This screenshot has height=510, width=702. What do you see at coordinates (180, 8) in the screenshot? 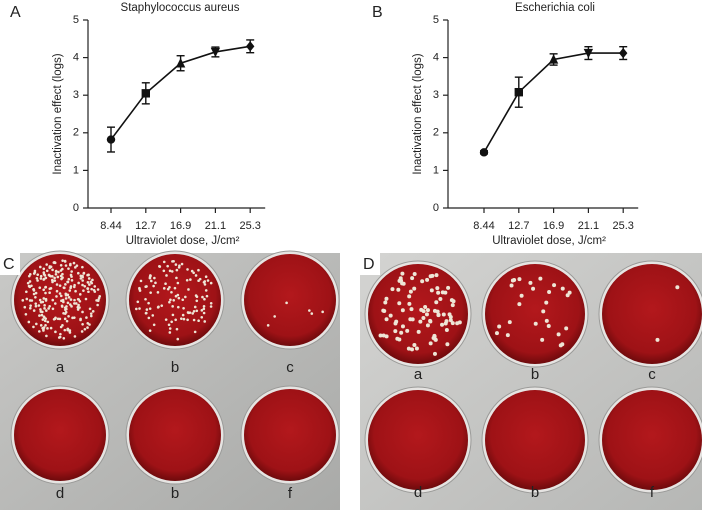
I see `chart-title: Staphylococcus aureus` at bounding box center [180, 8].